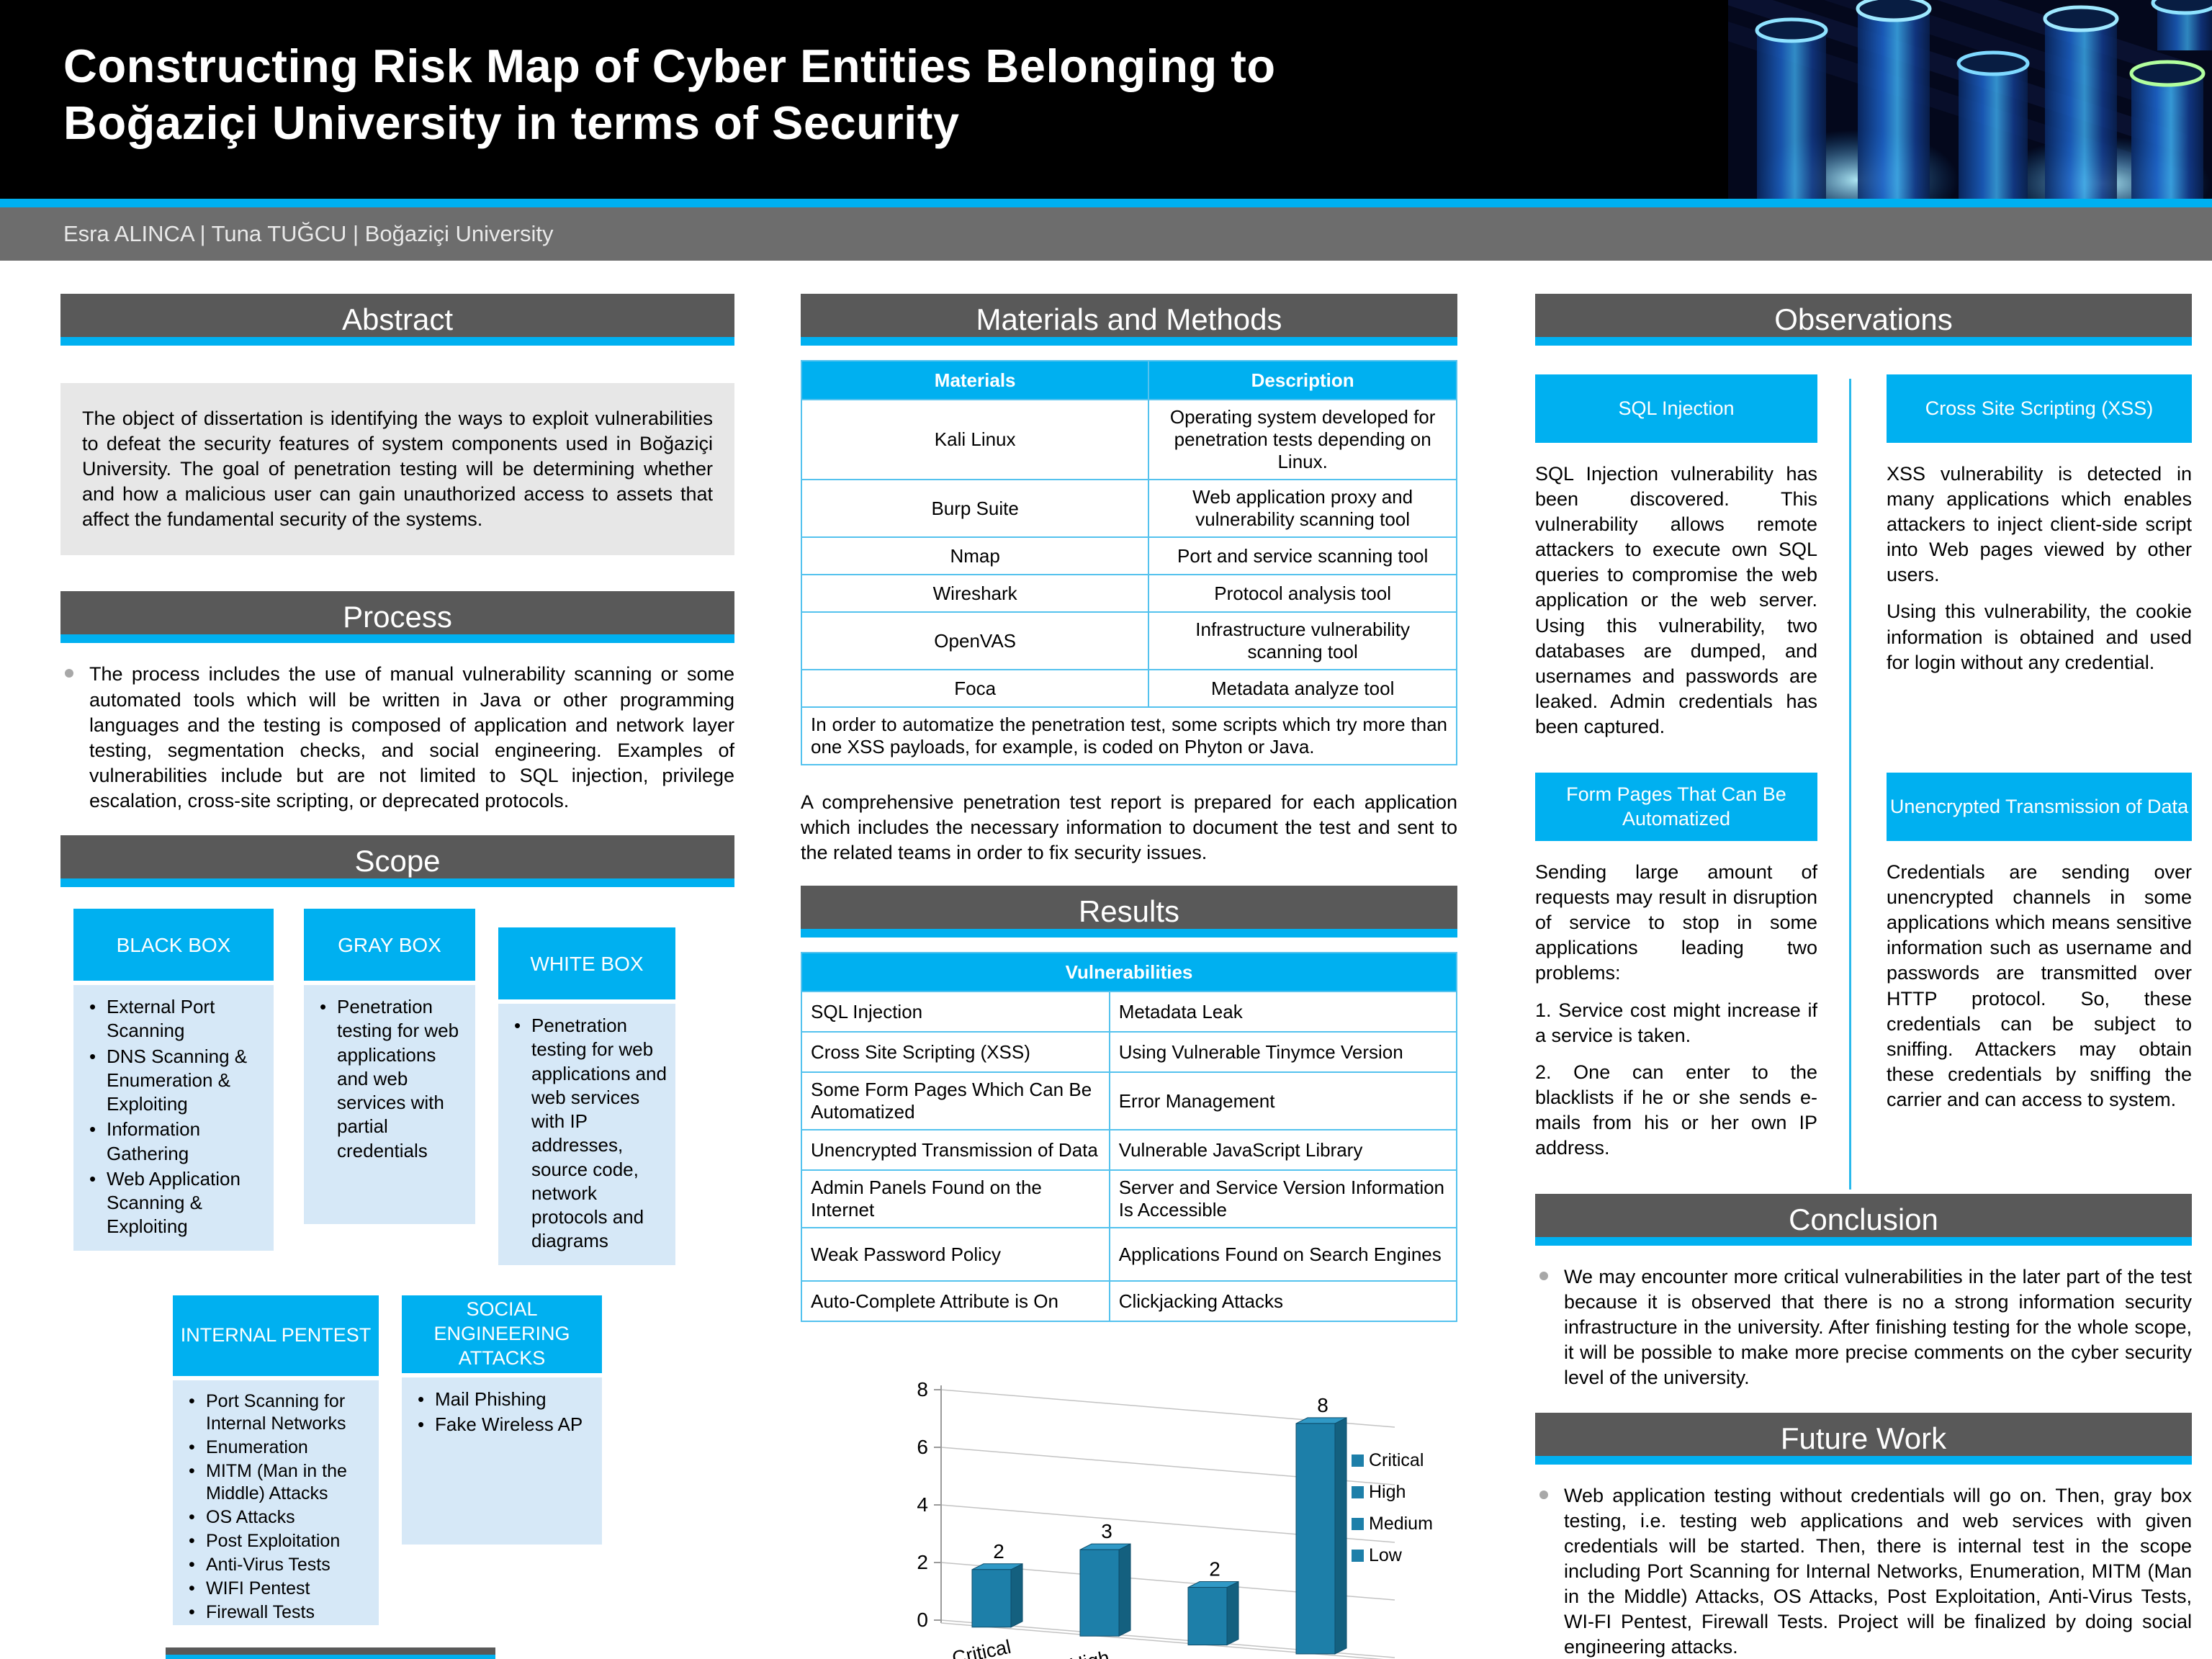 The image size is (2212, 1659). What do you see at coordinates (956, 1254) in the screenshot?
I see `vulnerability-cell: Weak Password Policy` at bounding box center [956, 1254].